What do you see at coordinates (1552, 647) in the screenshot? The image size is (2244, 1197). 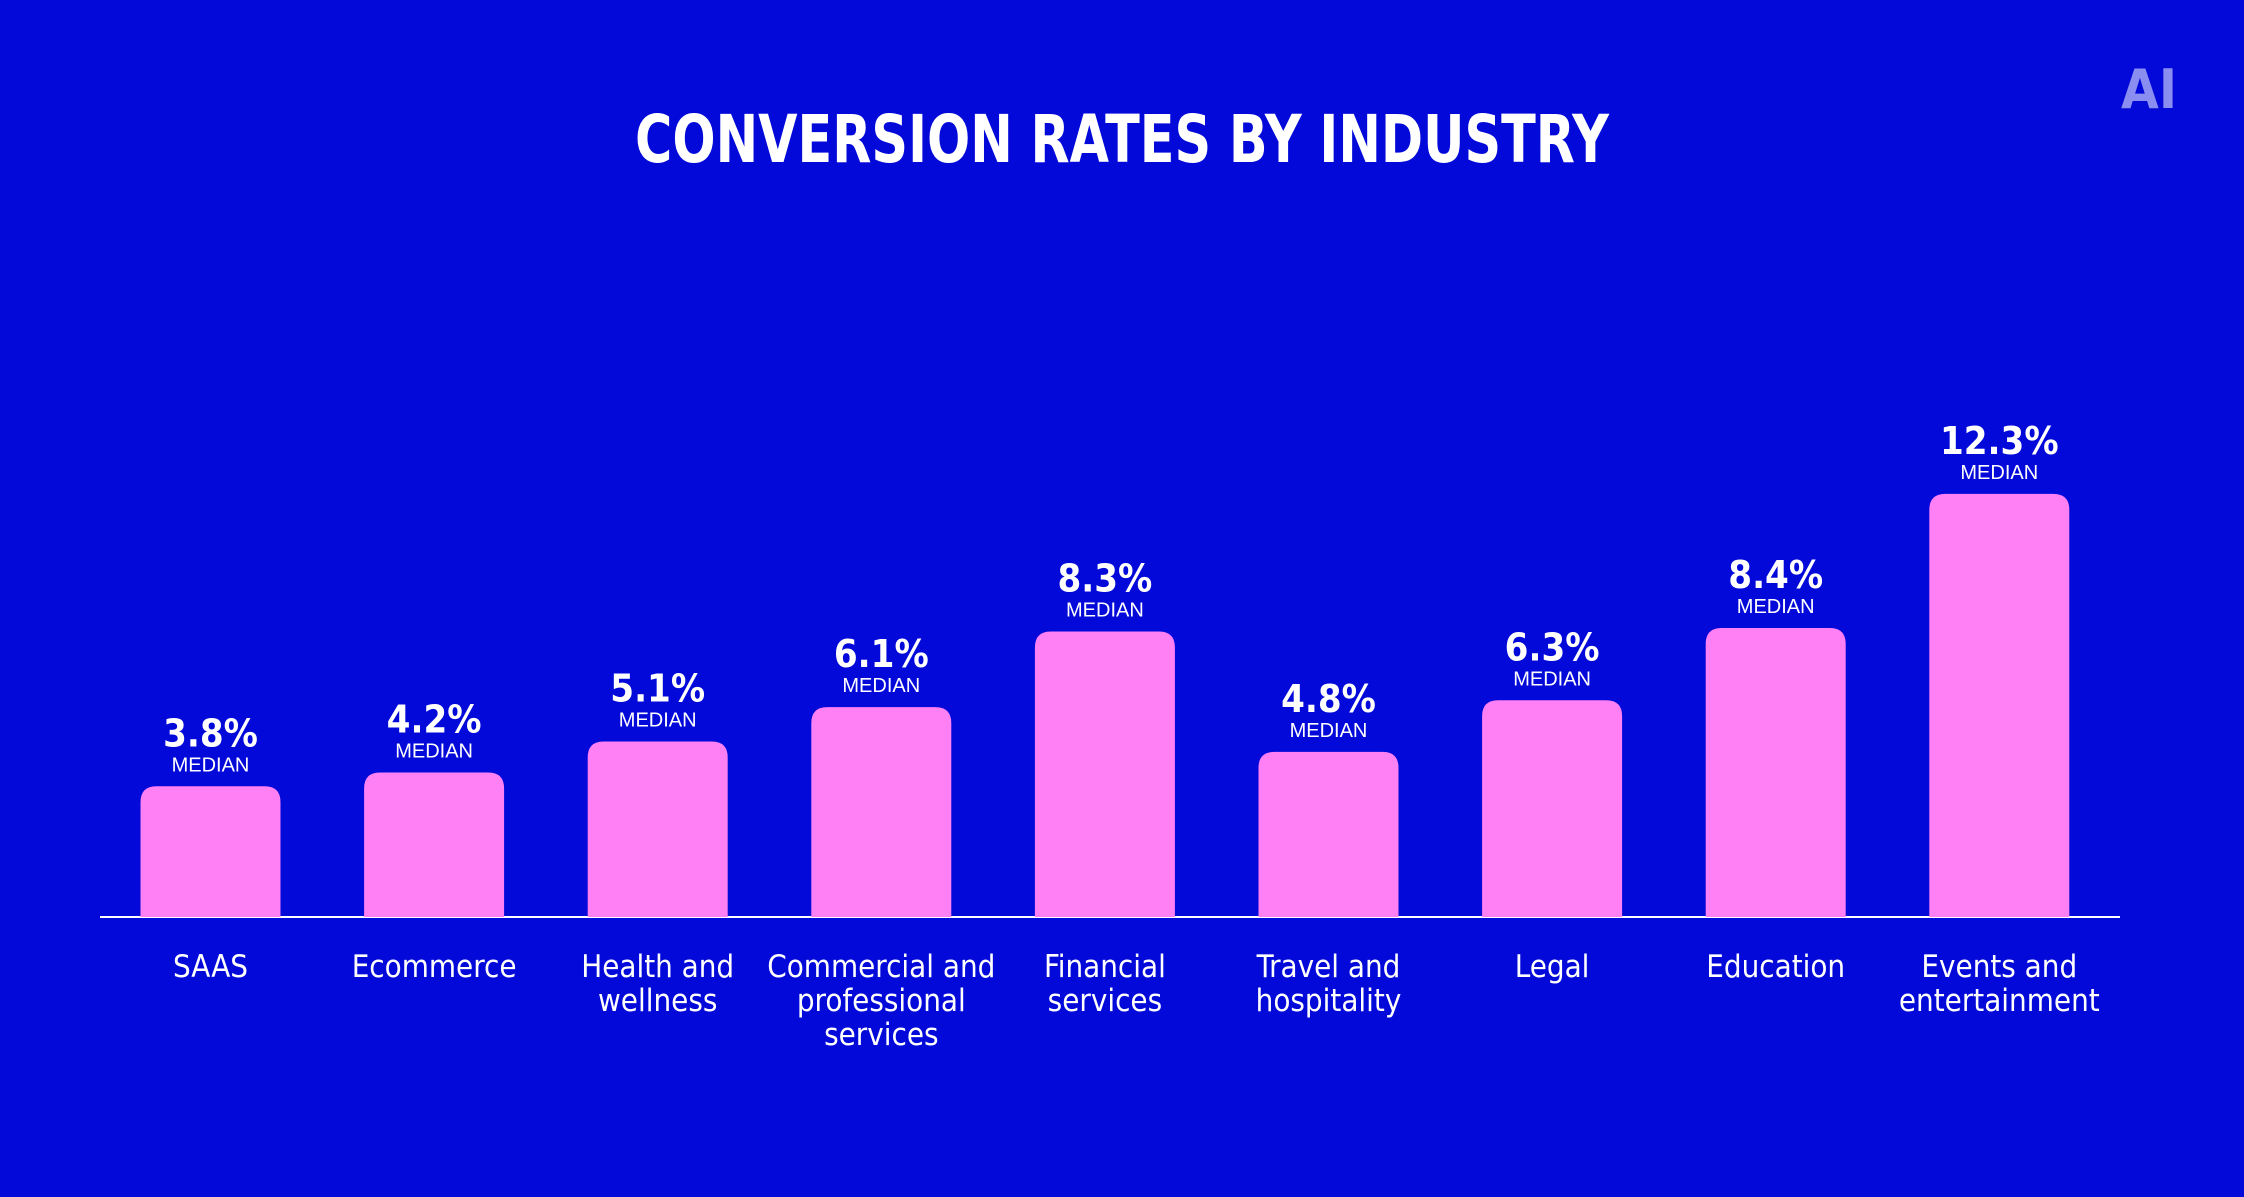 I see `value-label-6: 6.3%` at bounding box center [1552, 647].